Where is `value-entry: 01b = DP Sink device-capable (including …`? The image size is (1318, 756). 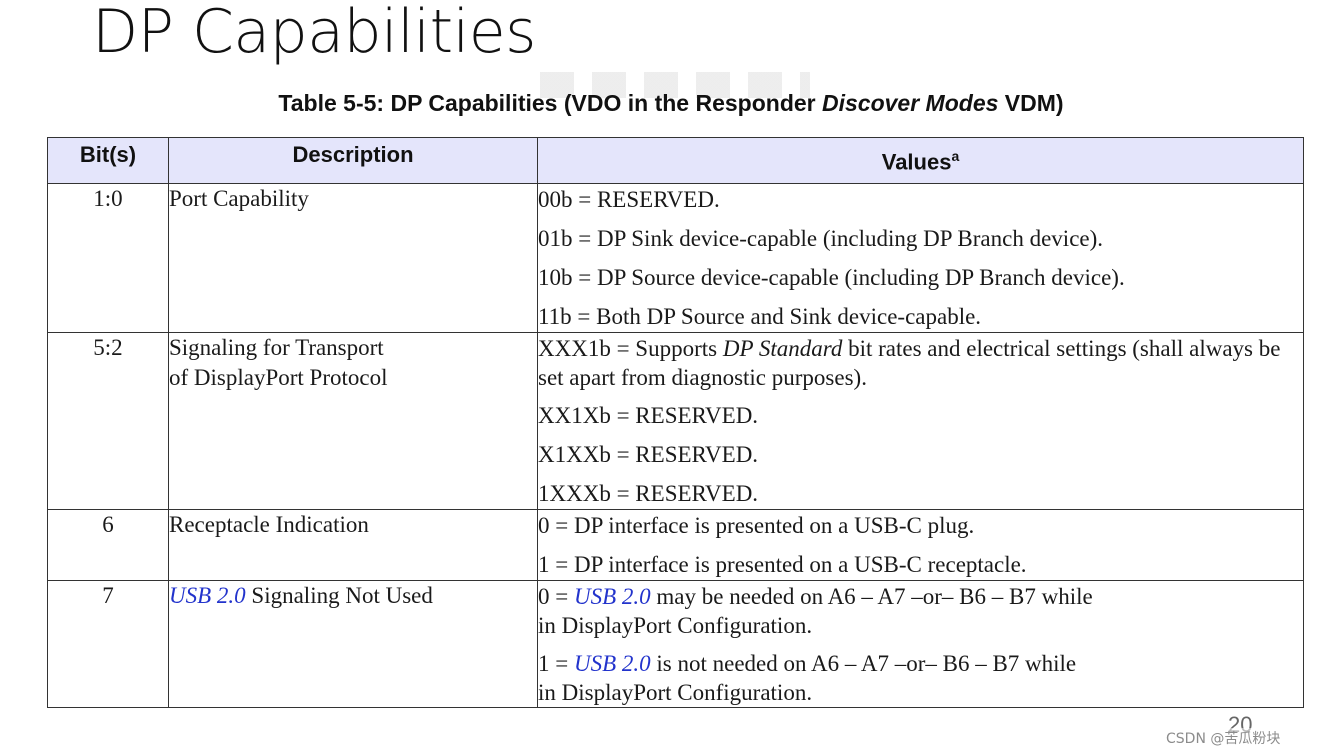
value-entry: 01b = DP Sink device-capable (including … is located at coordinates (821, 238).